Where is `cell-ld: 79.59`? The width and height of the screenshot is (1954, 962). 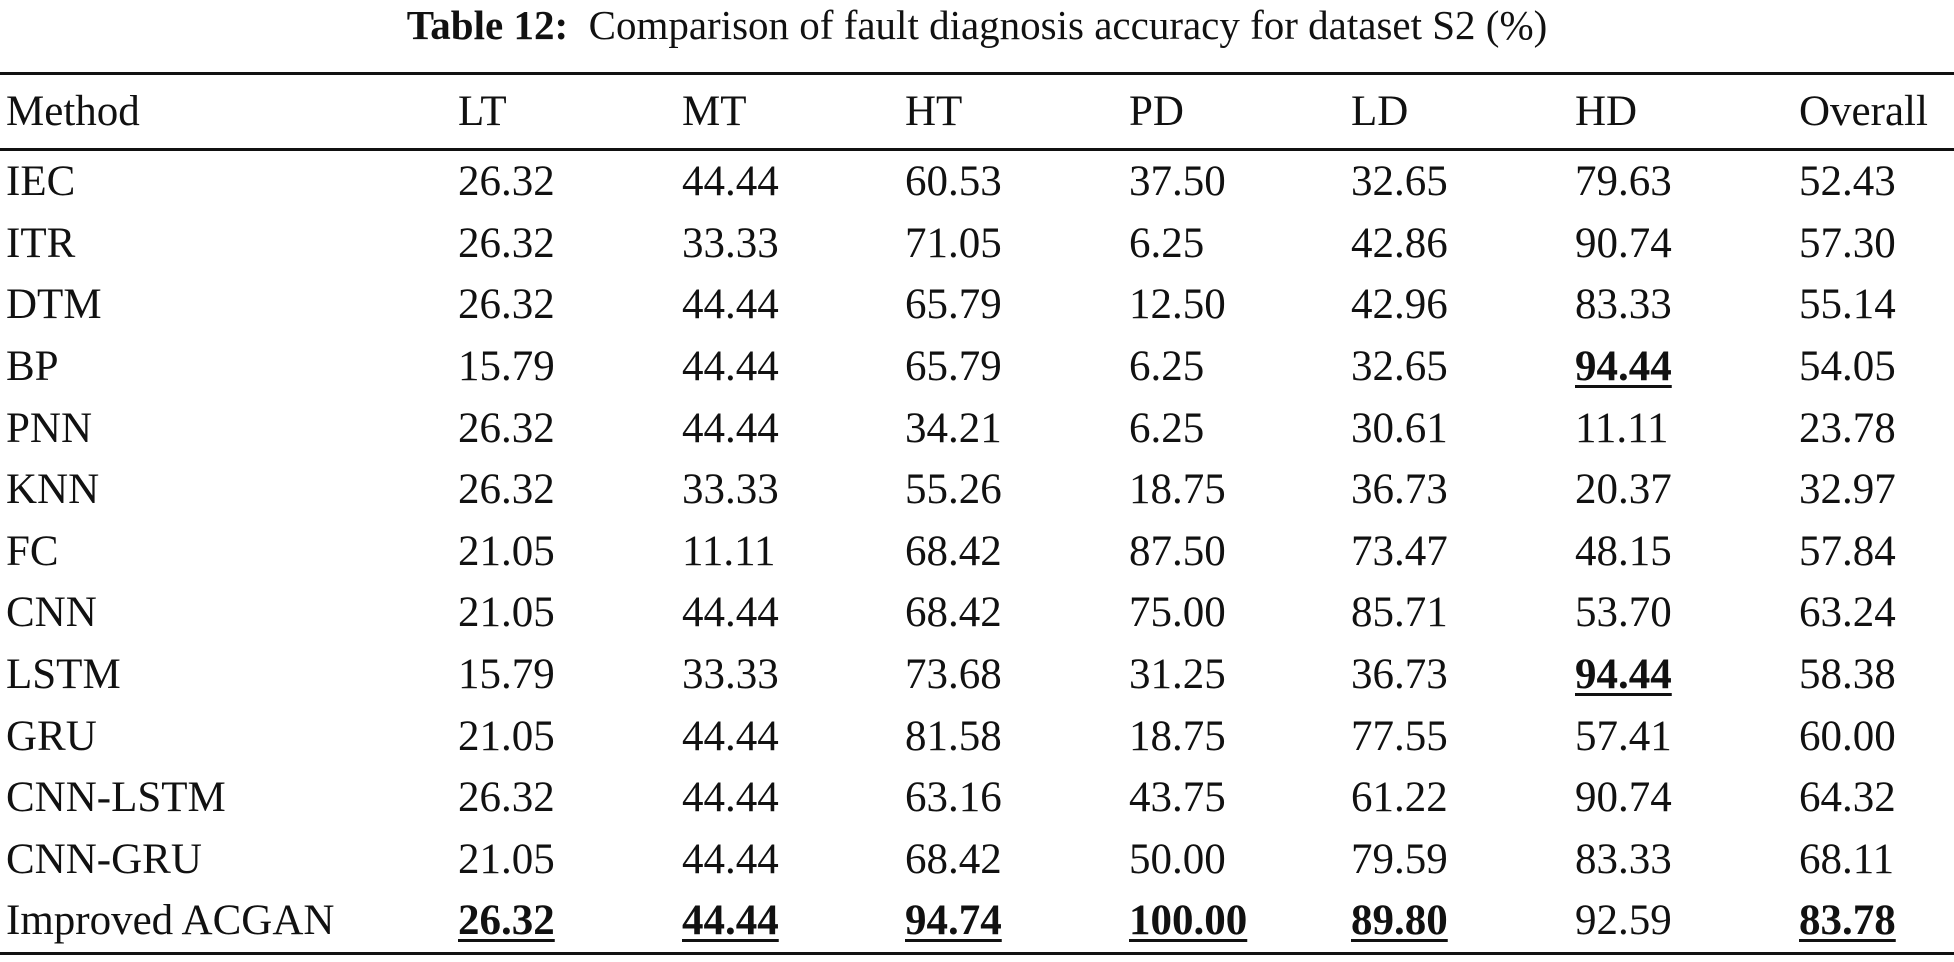
cell-ld: 79.59 is located at coordinates (1399, 859).